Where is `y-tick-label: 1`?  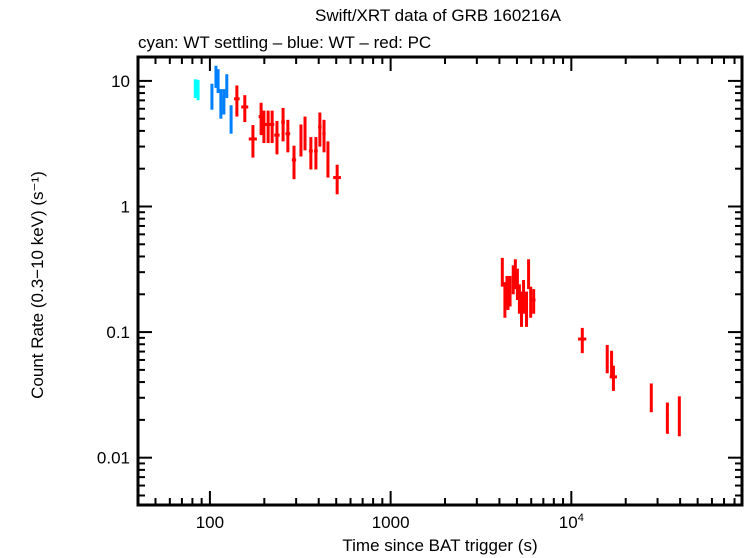
y-tick-label: 1 is located at coordinates (125, 206).